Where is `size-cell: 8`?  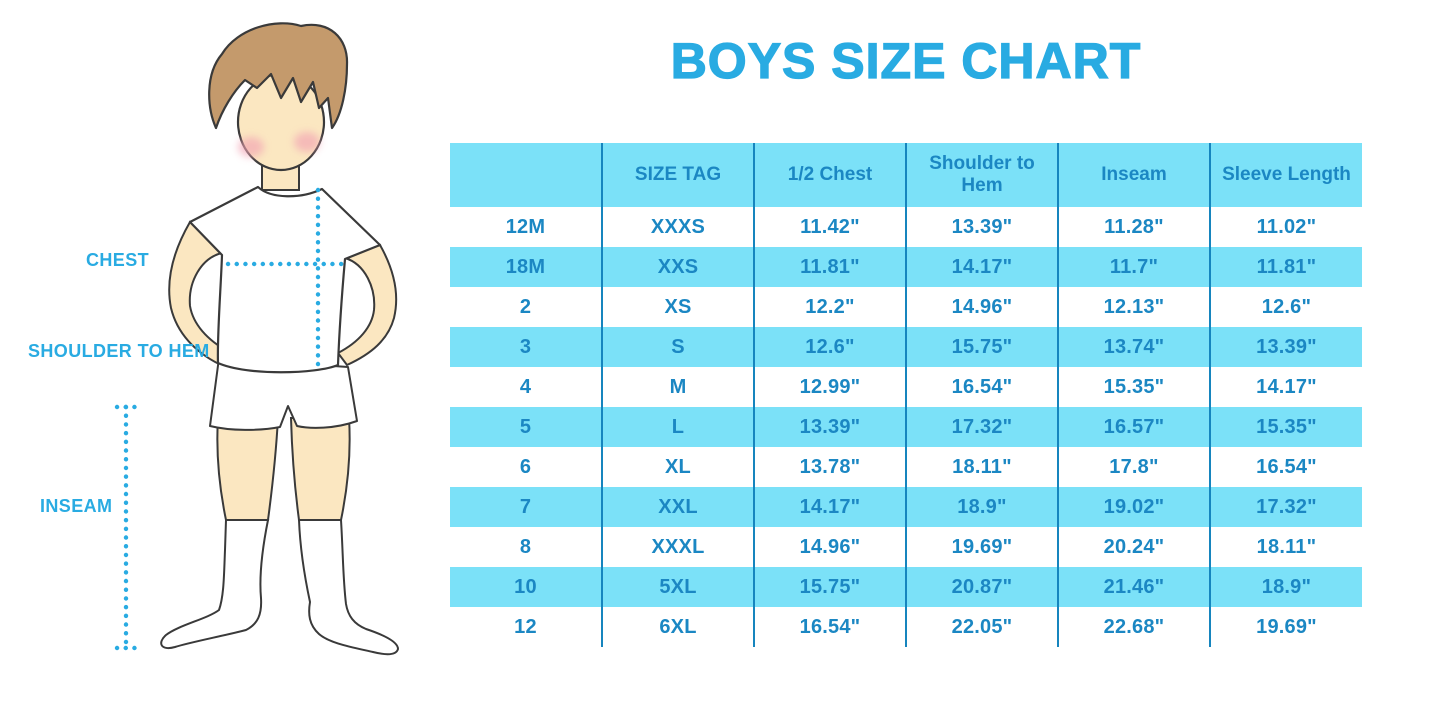 size-cell: 8 is located at coordinates (525, 546).